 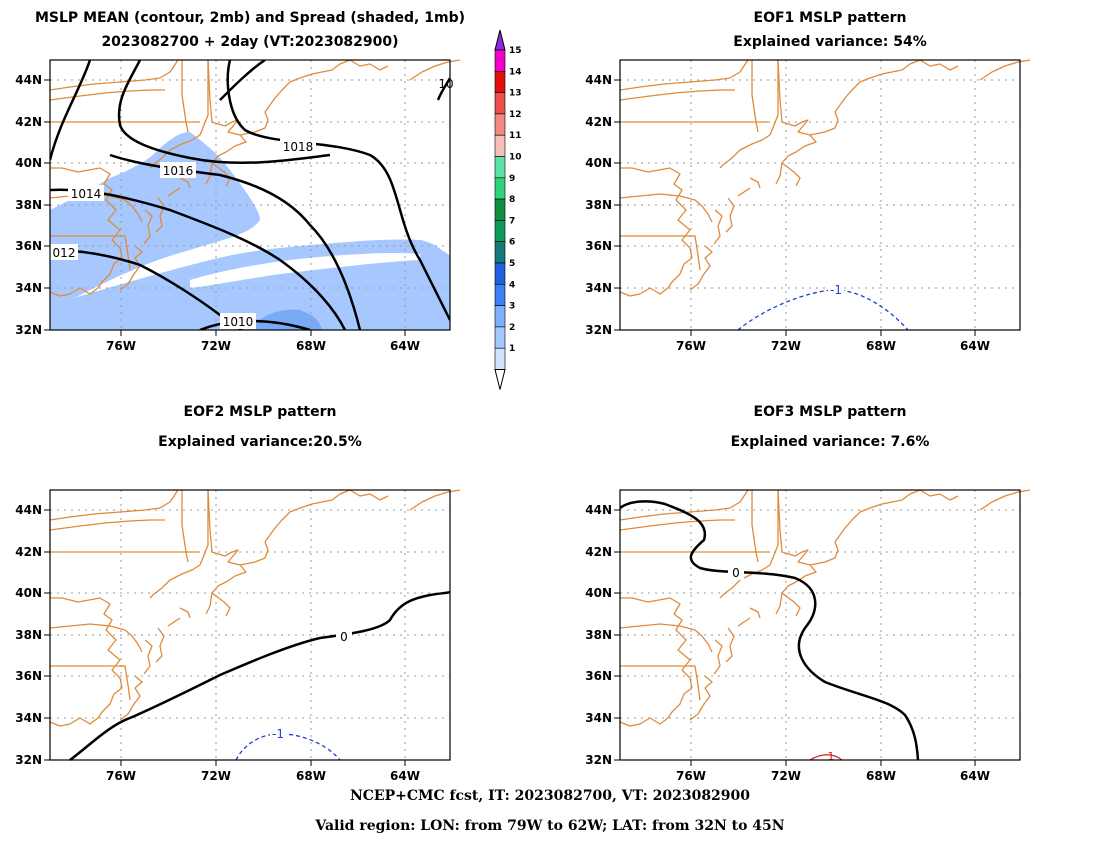 I want to click on contour-label-1012: 012, so click(x=64, y=253).